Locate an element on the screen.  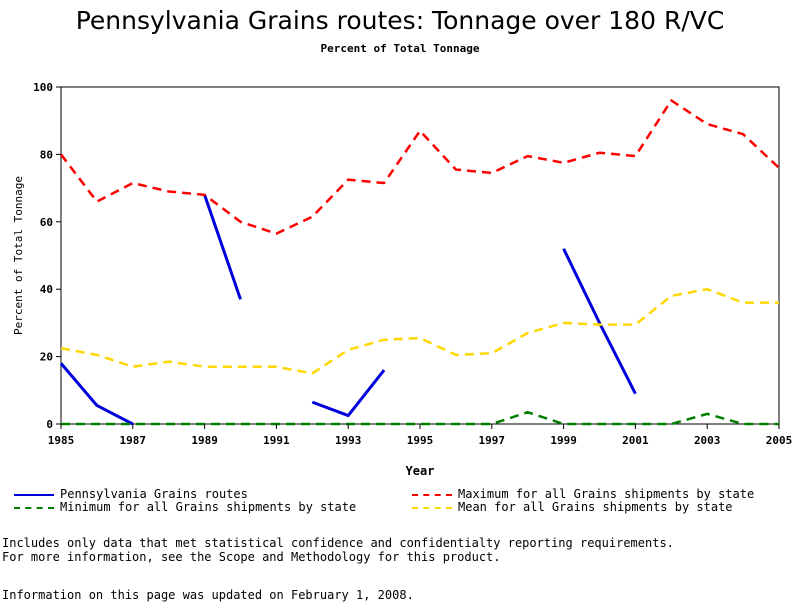
y-tick-label: 60 is located at coordinates (46, 222).